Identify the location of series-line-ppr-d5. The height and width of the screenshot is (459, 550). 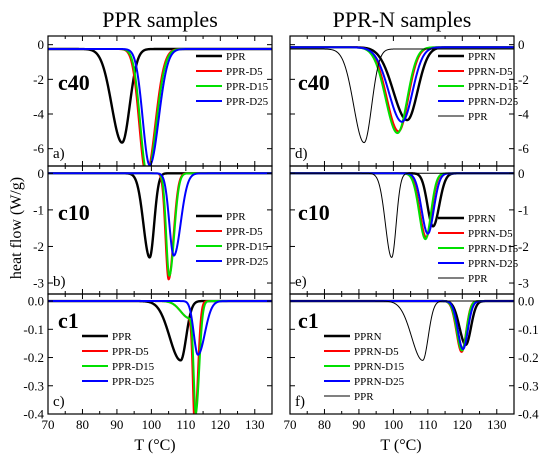
(160, 357).